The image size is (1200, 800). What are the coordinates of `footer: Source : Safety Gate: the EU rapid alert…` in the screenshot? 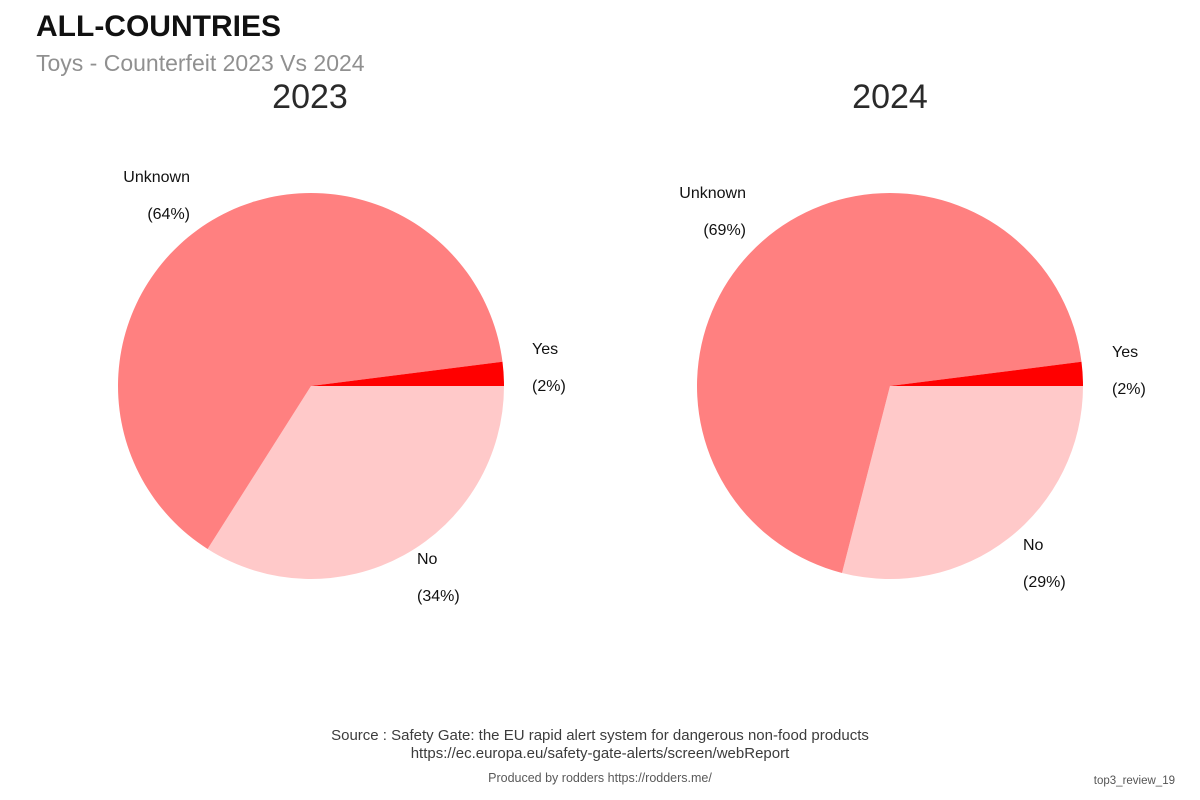 It's located at (600, 756).